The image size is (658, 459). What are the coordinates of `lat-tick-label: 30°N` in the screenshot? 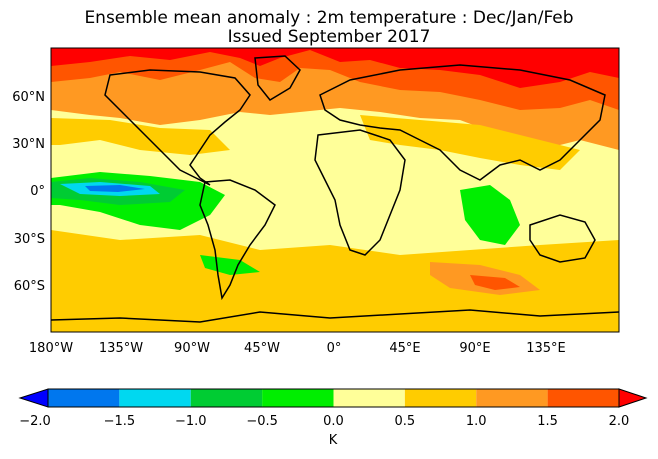 It's located at (28, 144).